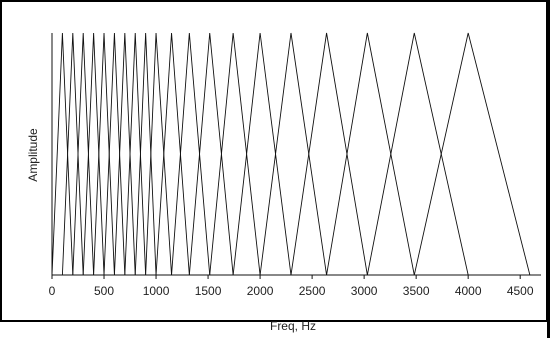 This screenshot has height=338, width=550. What do you see at coordinates (104, 291) in the screenshot?
I see `x-tick-label: 500` at bounding box center [104, 291].